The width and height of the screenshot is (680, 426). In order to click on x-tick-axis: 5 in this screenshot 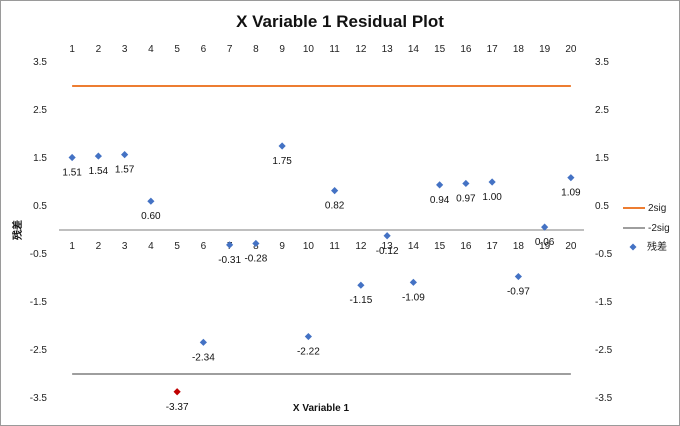, I will do `click(177, 246)`.